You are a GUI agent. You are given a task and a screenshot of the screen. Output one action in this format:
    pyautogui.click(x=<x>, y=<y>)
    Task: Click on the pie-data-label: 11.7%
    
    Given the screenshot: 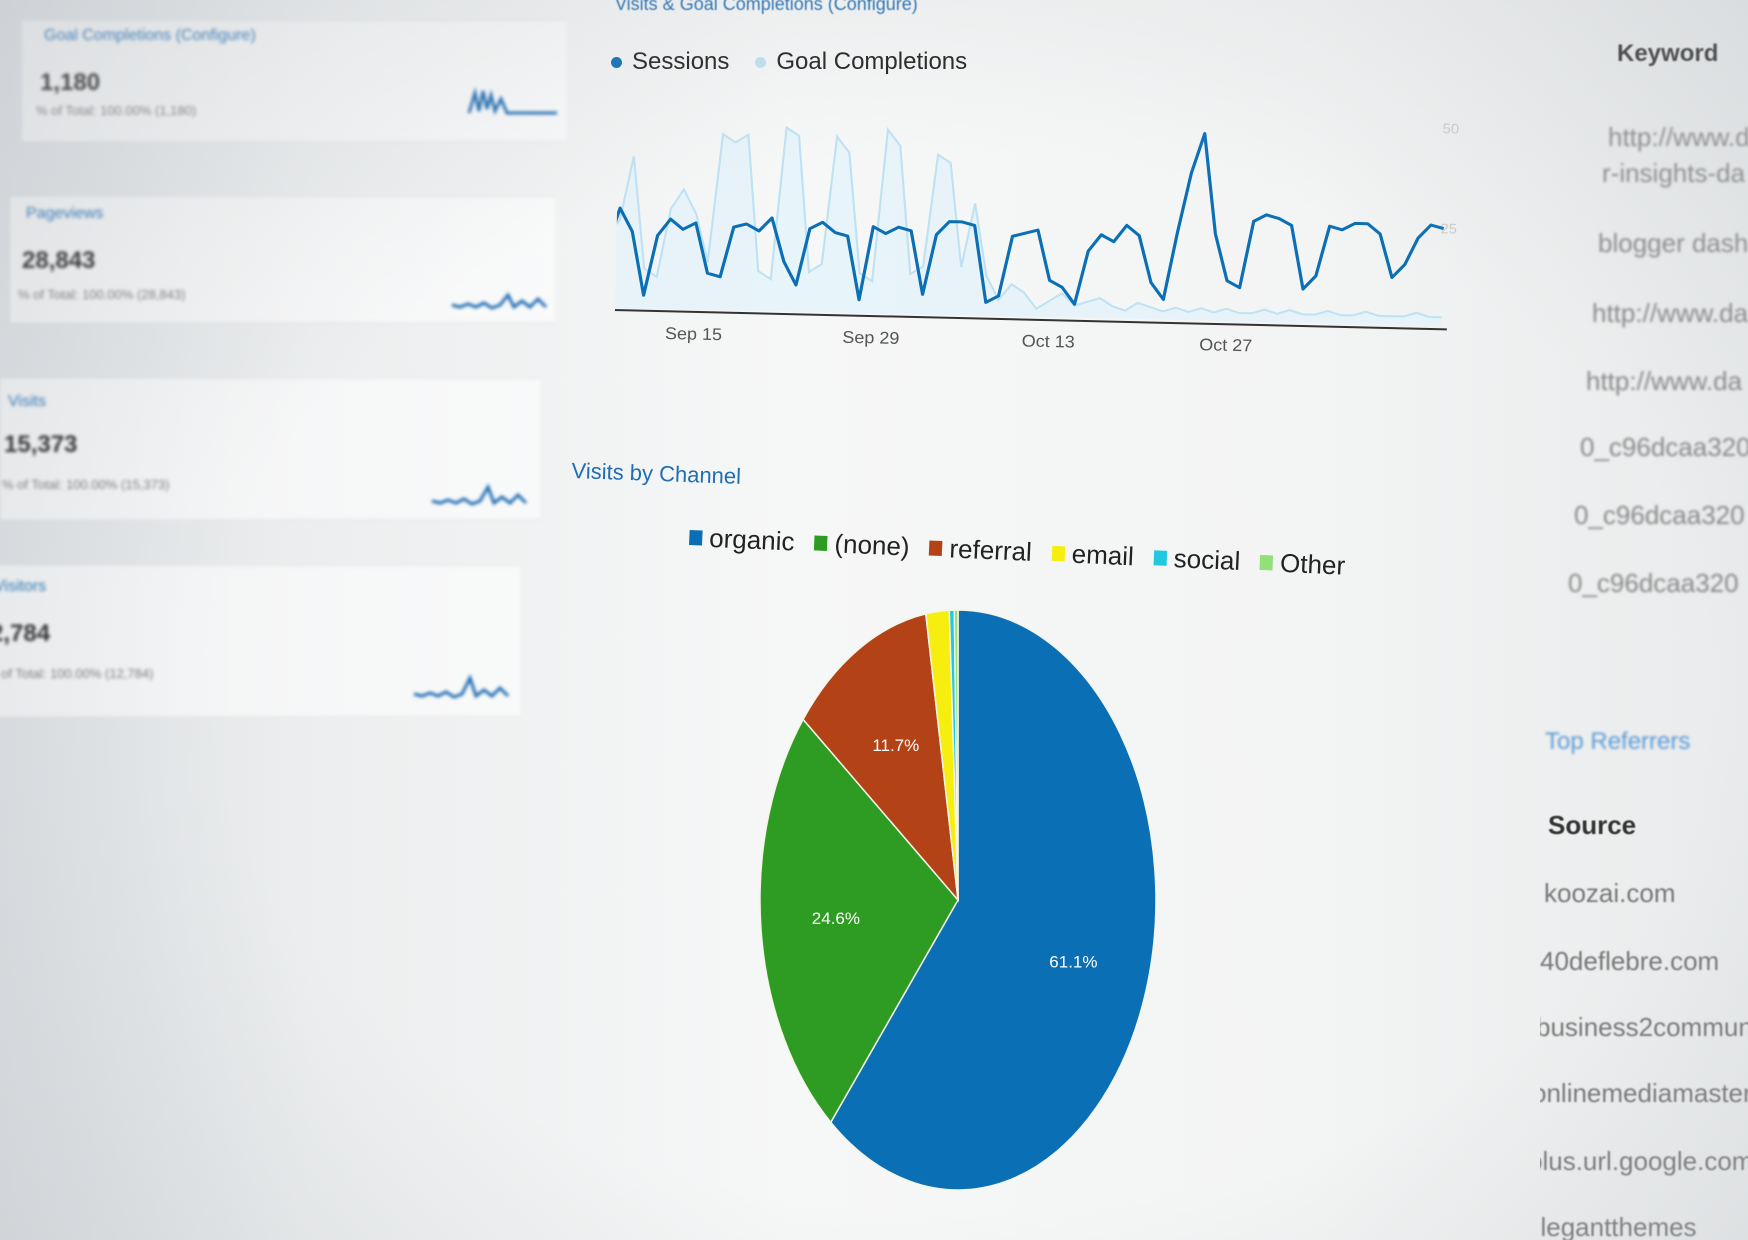 What is the action you would take?
    pyautogui.click(x=895, y=745)
    